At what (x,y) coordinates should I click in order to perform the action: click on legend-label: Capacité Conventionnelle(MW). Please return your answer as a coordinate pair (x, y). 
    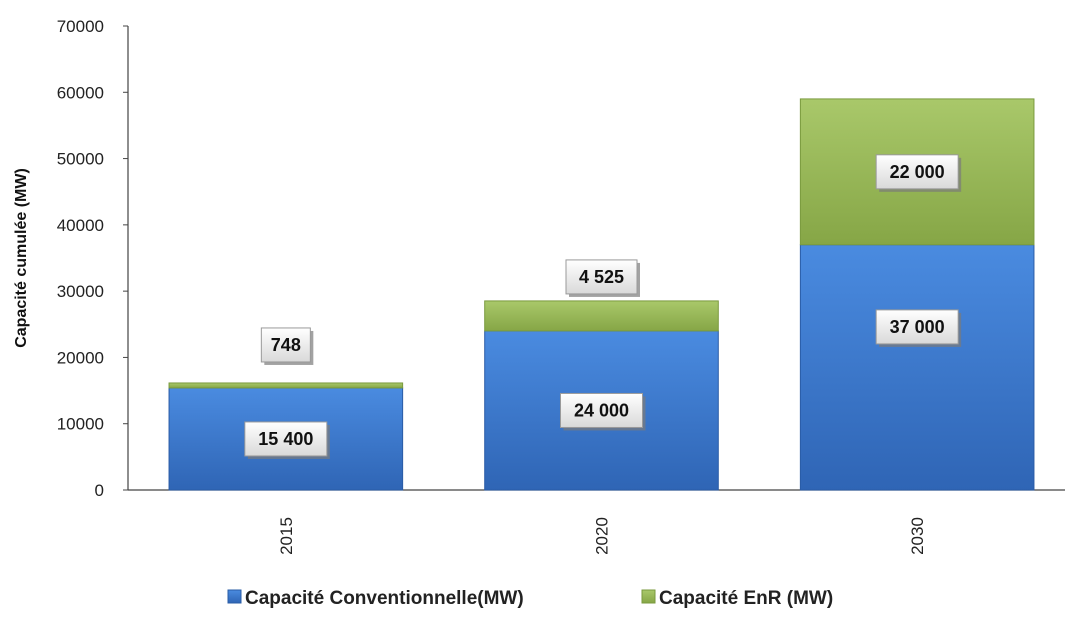
    Looking at the image, I should click on (384, 598).